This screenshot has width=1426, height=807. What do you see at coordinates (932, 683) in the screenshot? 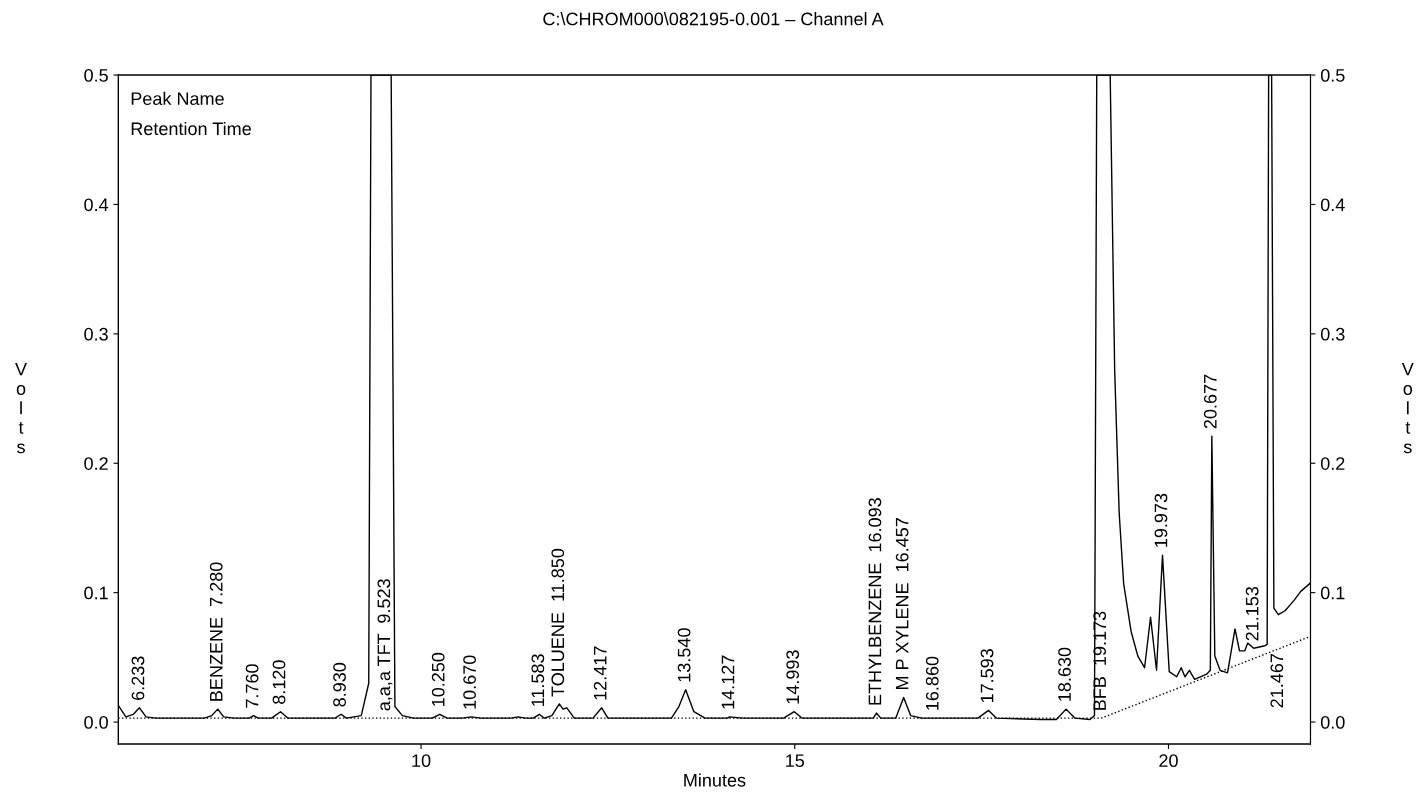
I see `annotation: 16.860` at bounding box center [932, 683].